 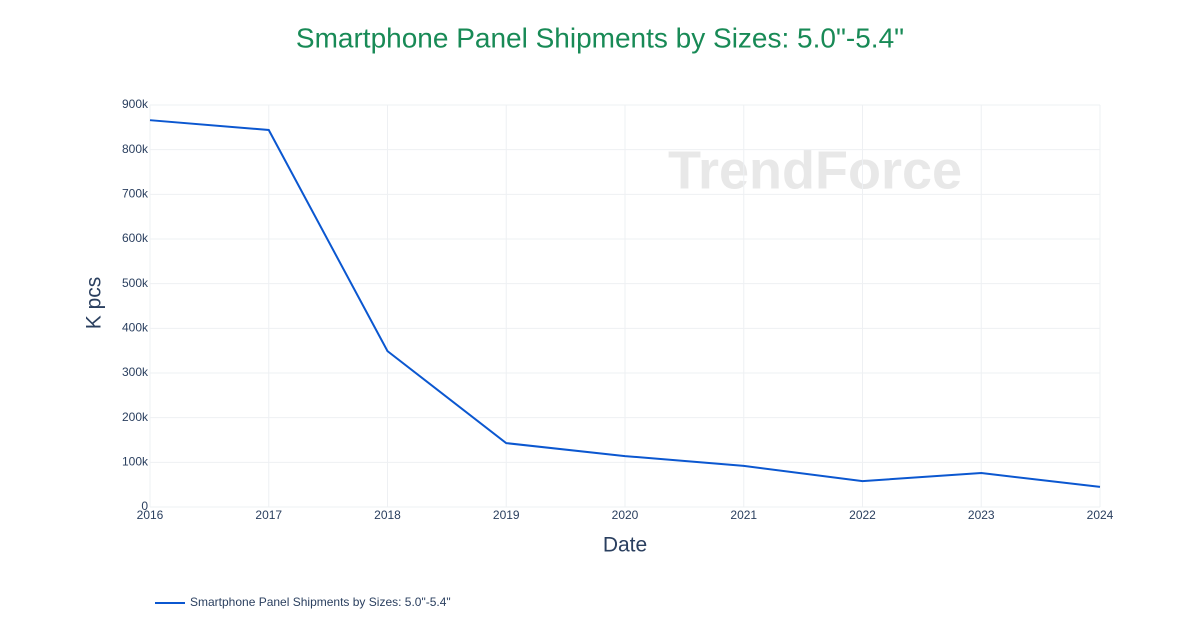 I want to click on x-tick-label: 2016, so click(x=150, y=515).